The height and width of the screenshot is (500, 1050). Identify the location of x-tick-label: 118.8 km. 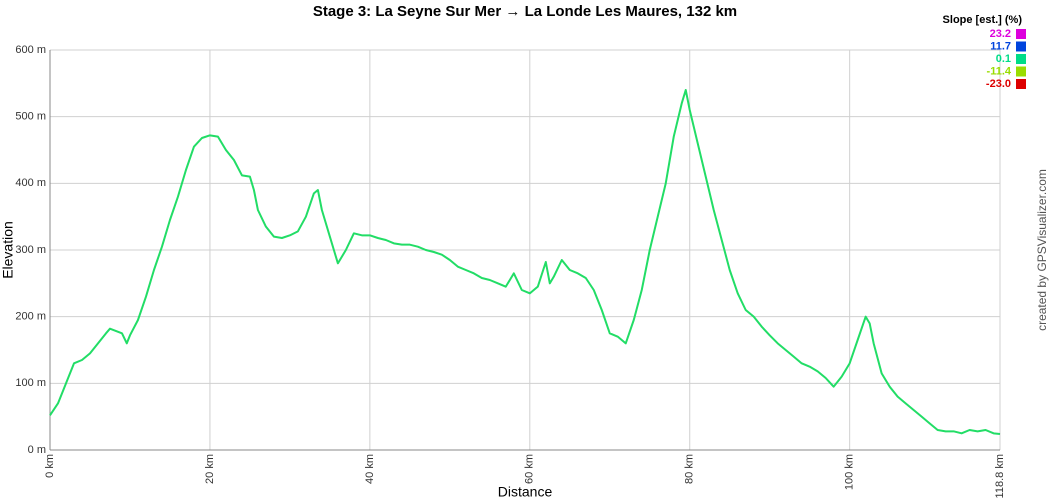
(1000, 476).